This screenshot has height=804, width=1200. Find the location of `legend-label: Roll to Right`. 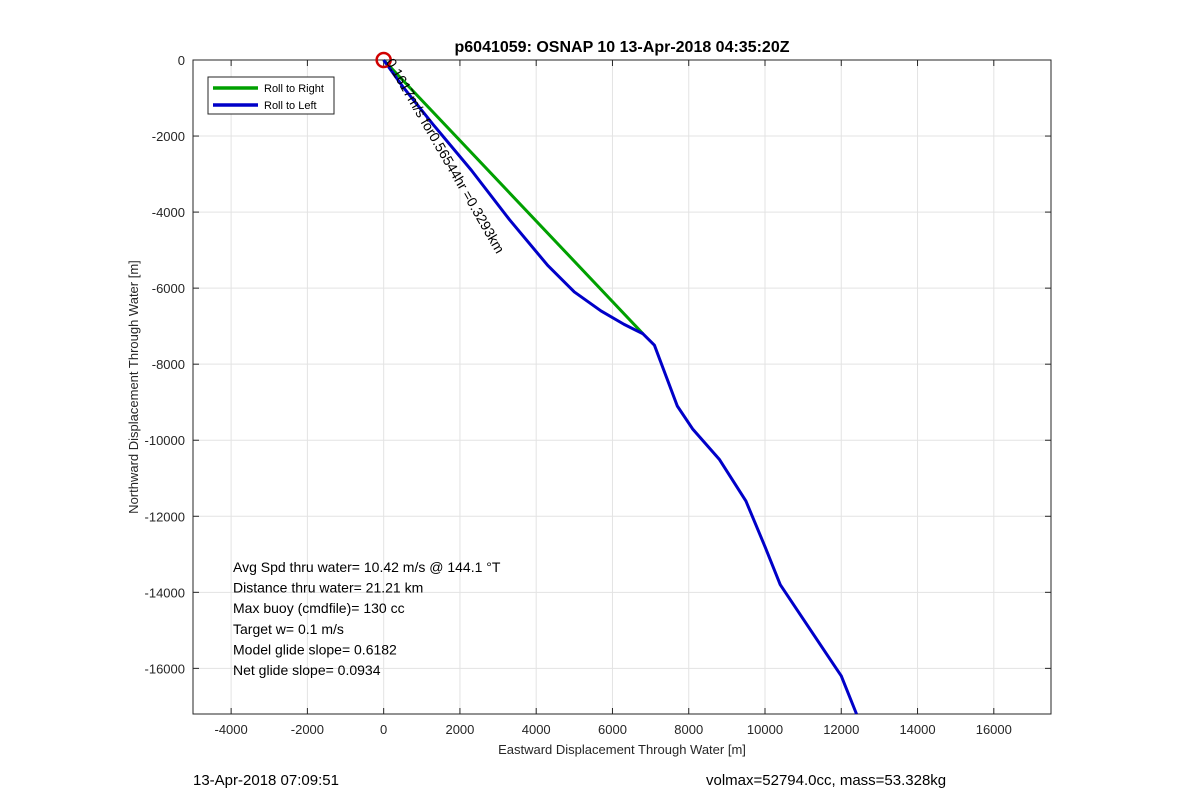

legend-label: Roll to Right is located at coordinates (294, 89).